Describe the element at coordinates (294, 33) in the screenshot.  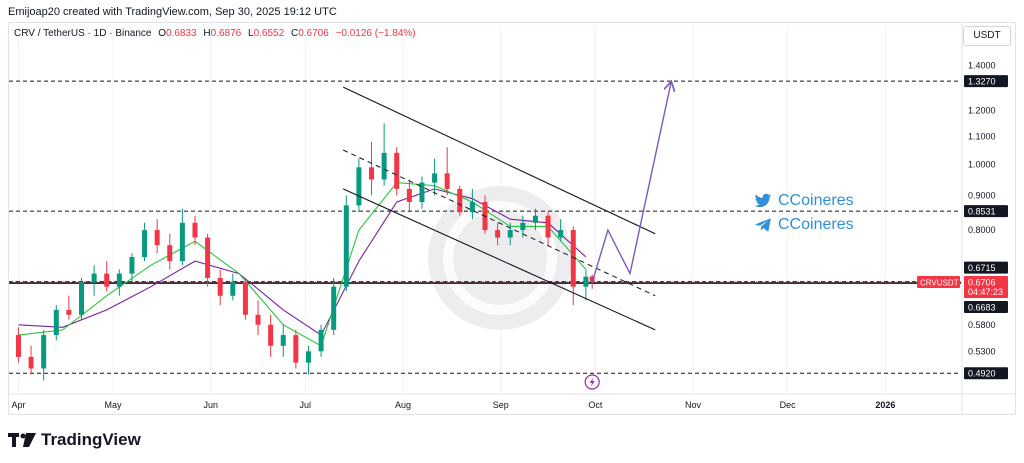
I see `close-label: C` at that location.